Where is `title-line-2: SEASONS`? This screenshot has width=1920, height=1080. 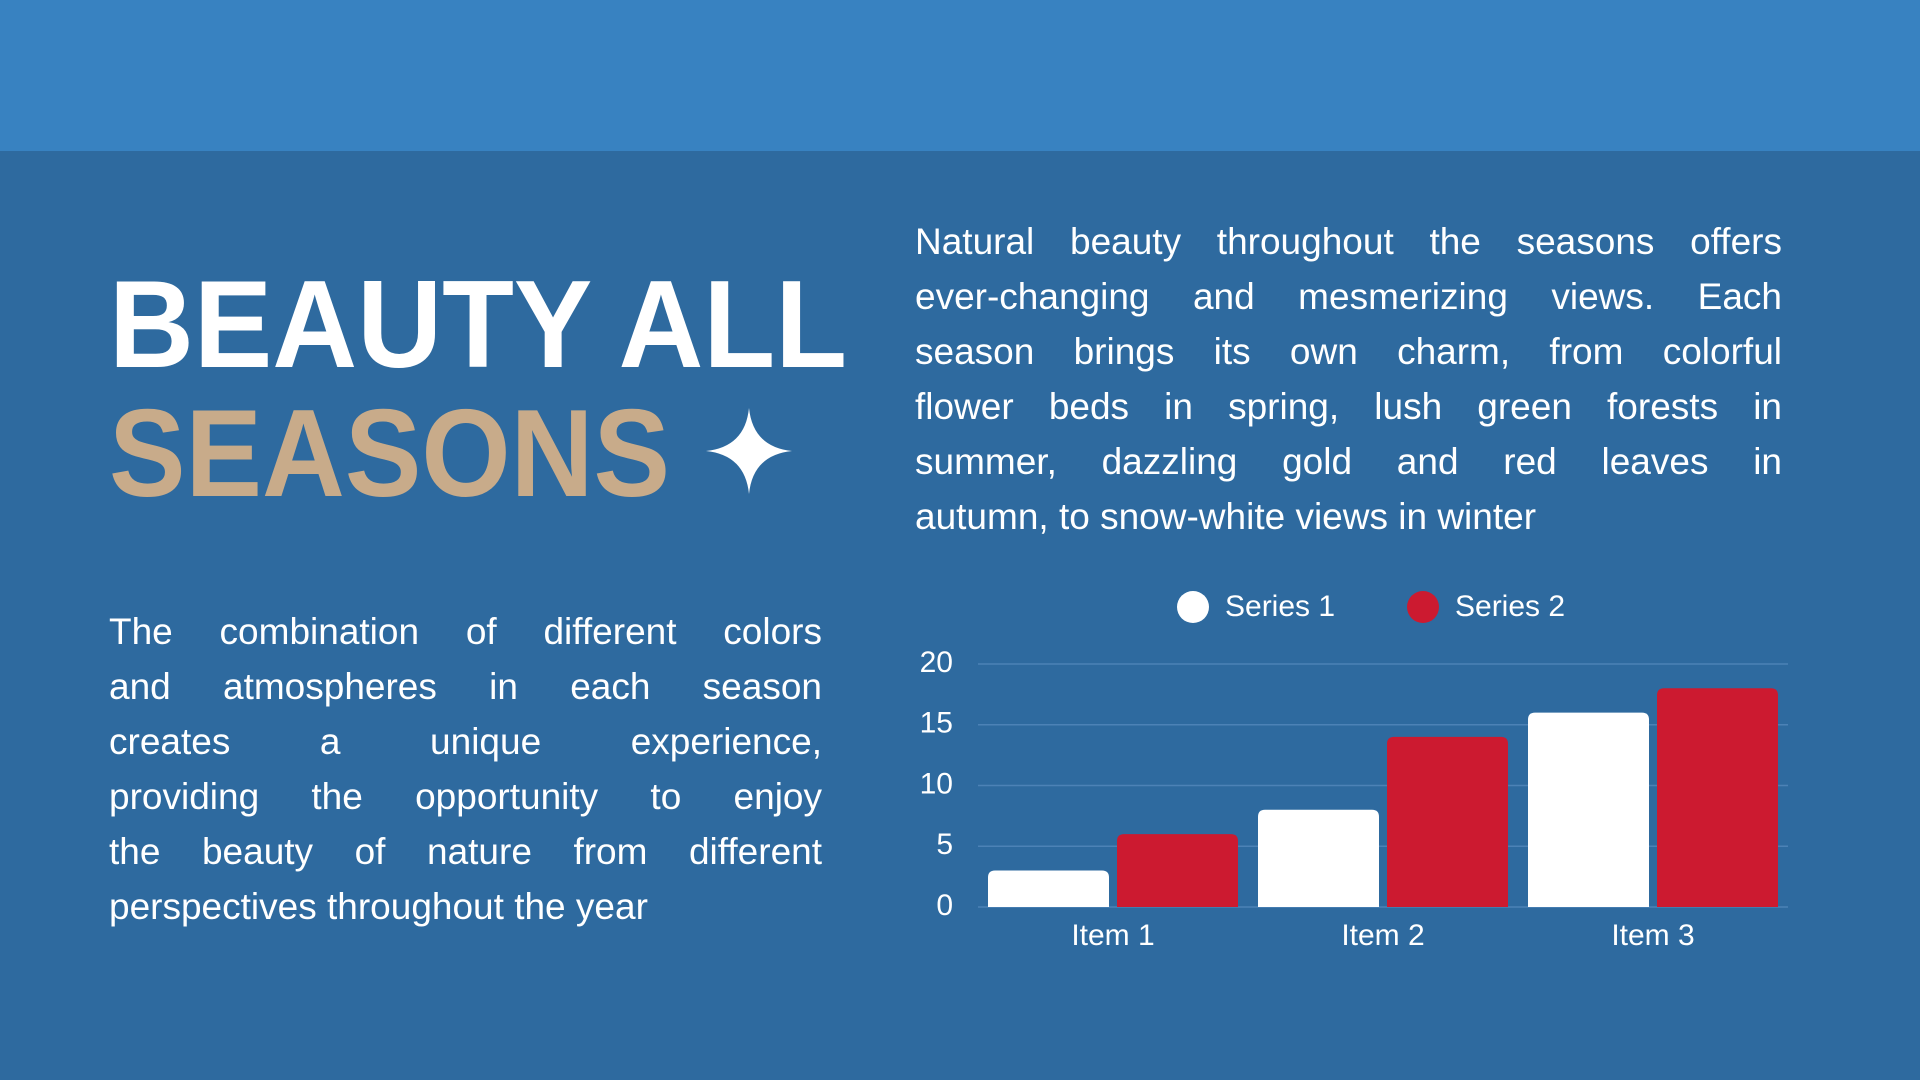
title-line-2: SEASONS is located at coordinates (389, 454).